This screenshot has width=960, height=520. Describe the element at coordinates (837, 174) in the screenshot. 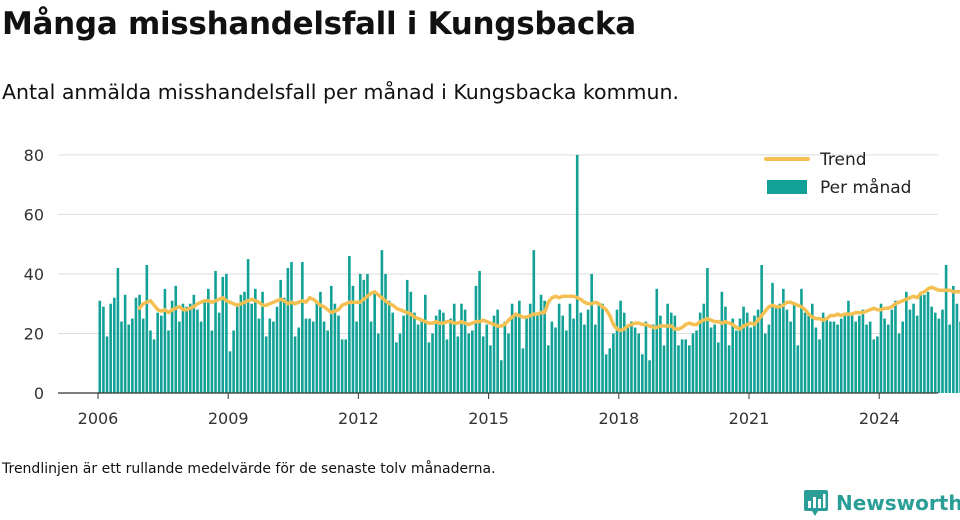

I see `legend: Trend Per månad` at that location.